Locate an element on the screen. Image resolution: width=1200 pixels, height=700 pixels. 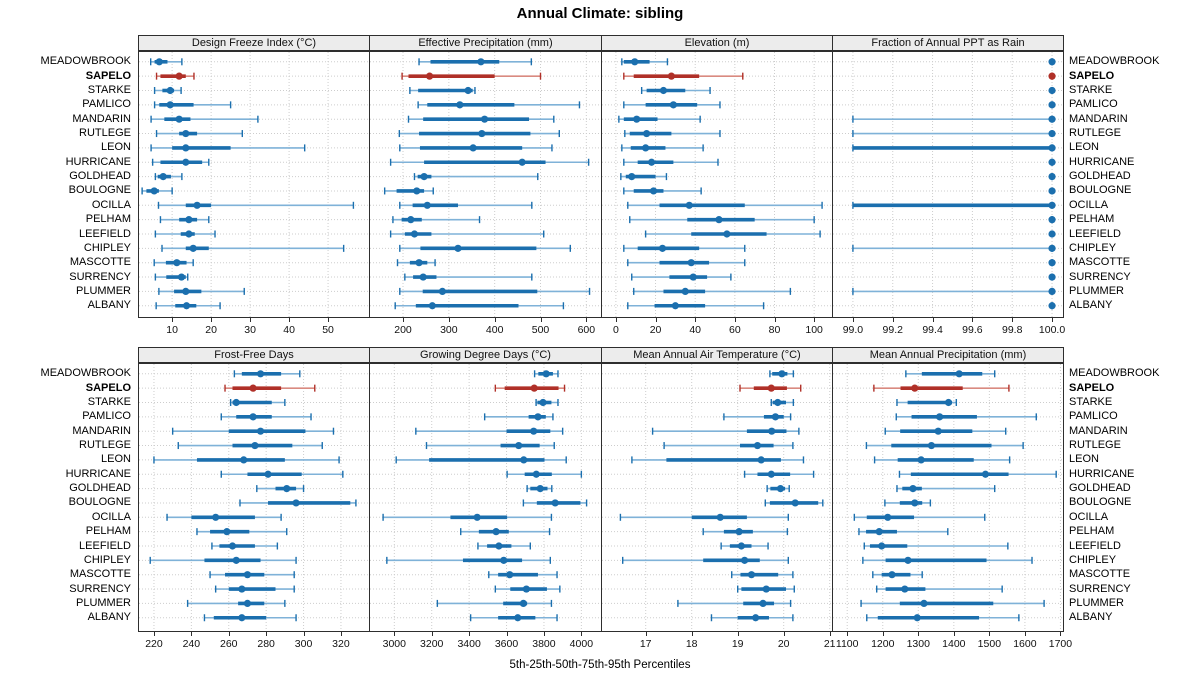
axis-tick-label: 3400 is located at coordinates (469, 644).